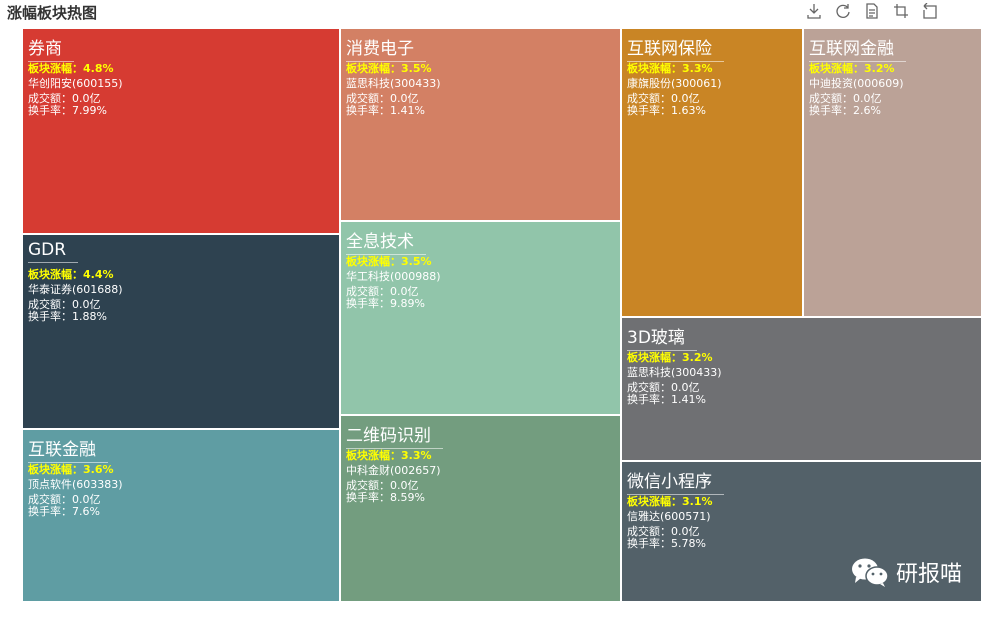 The width and height of the screenshot is (1004, 617). Describe the element at coordinates (67, 316) in the screenshot. I see `sector-turnover: 换手率：1.88%` at that location.